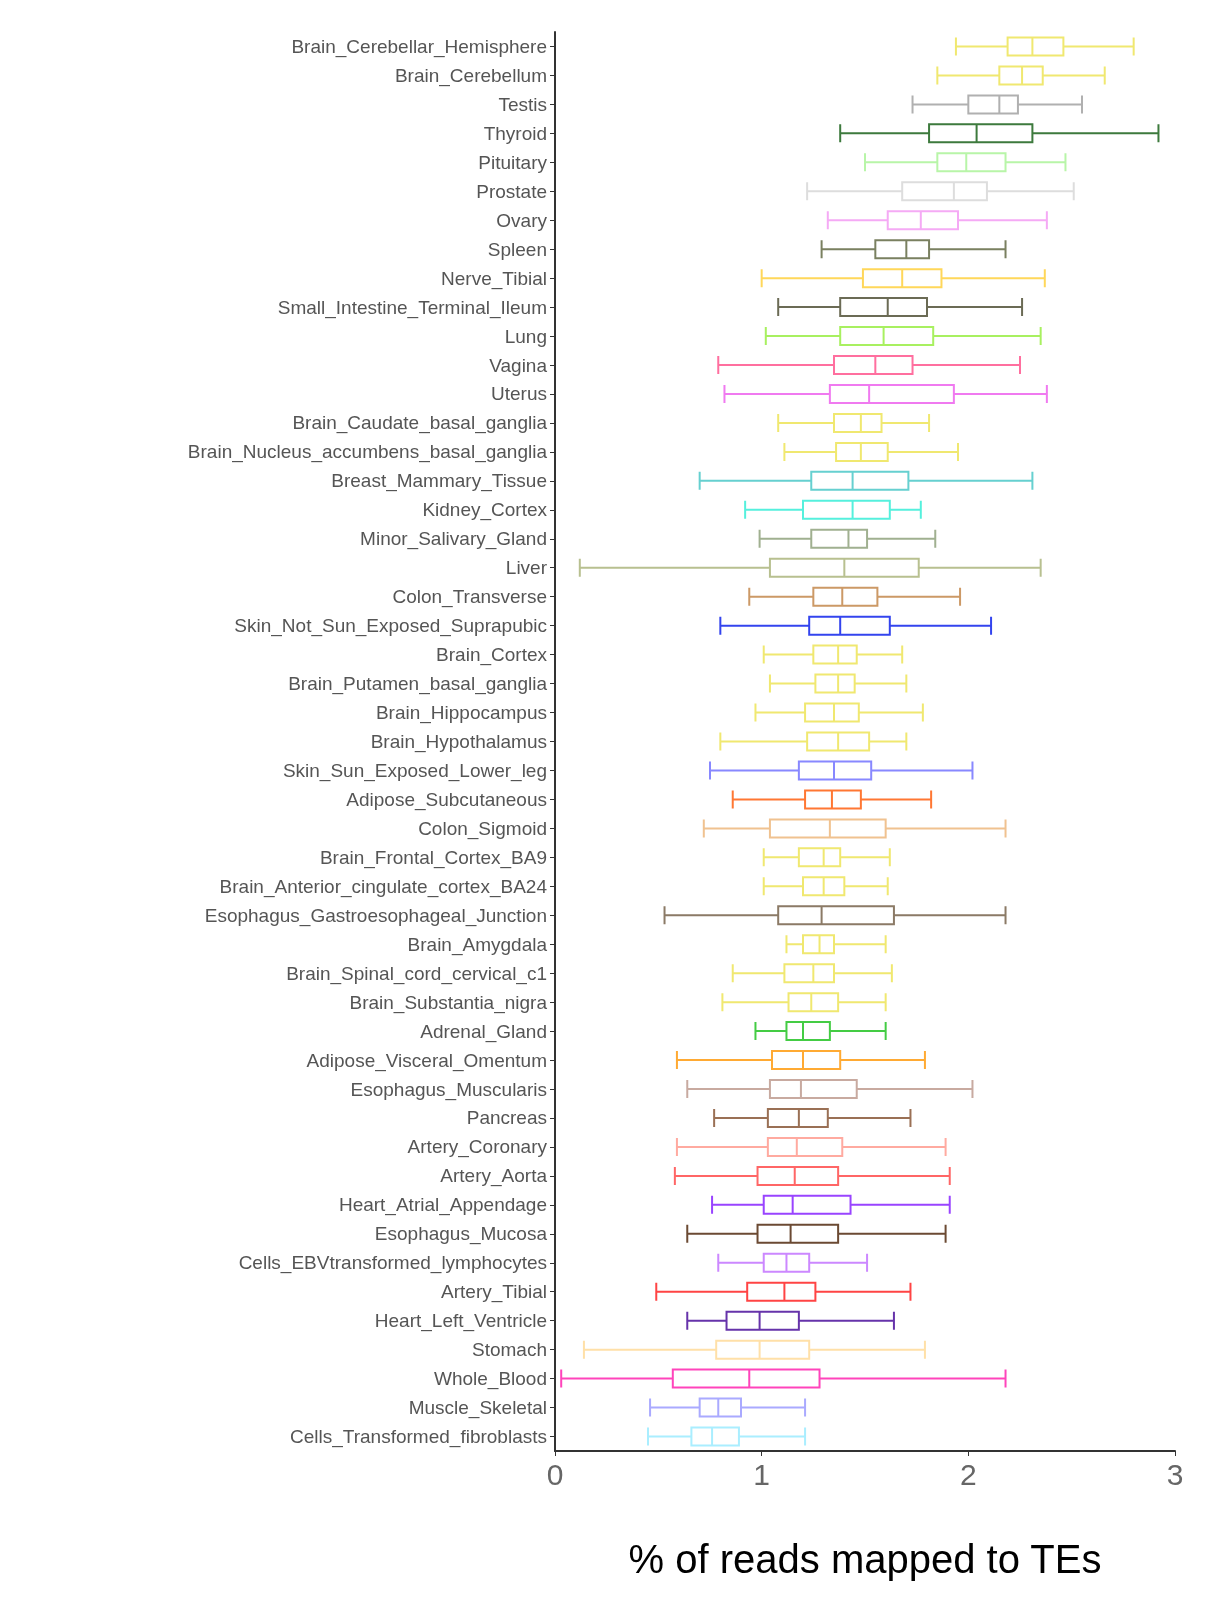  What do you see at coordinates (1175, 1474) in the screenshot?
I see `x-tick-label: 3` at bounding box center [1175, 1474].